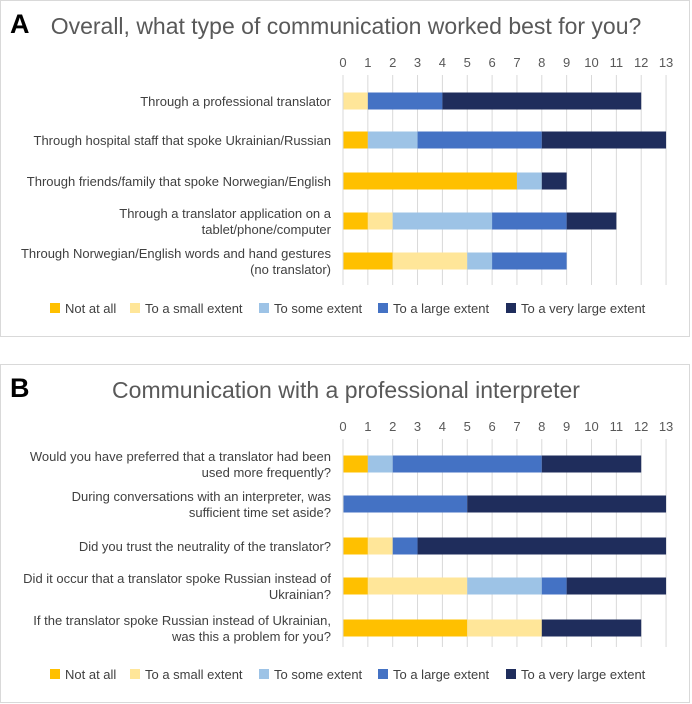 The height and width of the screenshot is (704, 692). Describe the element at coordinates (441, 674) in the screenshot. I see `legend-label: To a large extent` at that location.